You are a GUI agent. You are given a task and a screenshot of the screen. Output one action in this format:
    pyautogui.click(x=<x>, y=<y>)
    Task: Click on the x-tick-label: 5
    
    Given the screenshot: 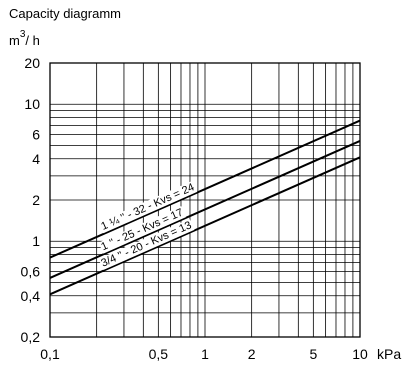 What is the action you would take?
    pyautogui.click(x=313, y=354)
    